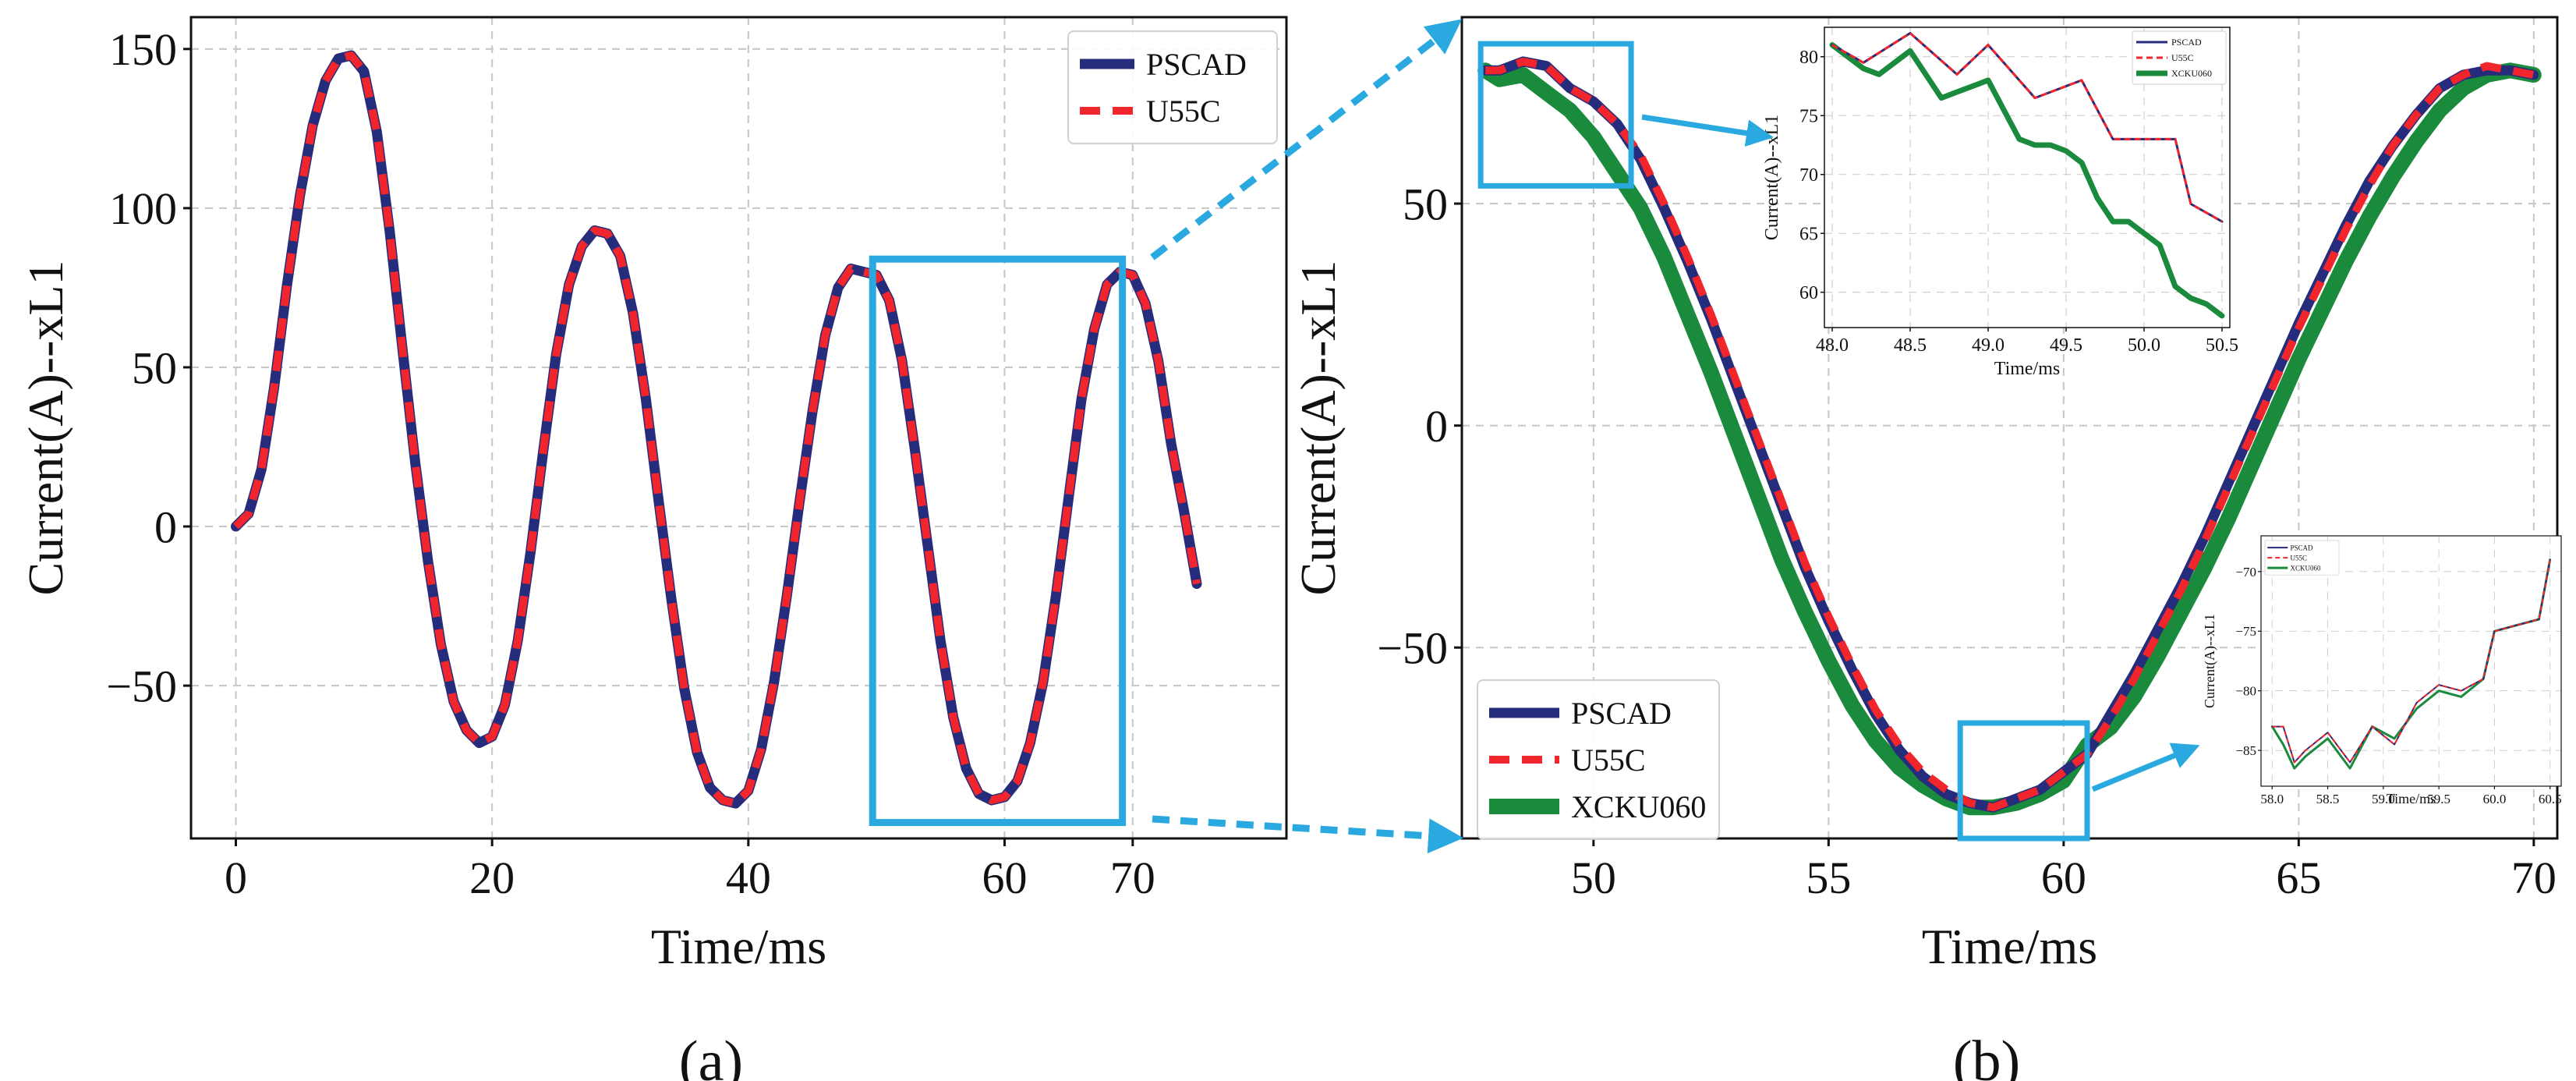 The width and height of the screenshot is (2576, 1081). I want to click on xtick-label-b-inset-top-2: 49.0, so click(1988, 345).